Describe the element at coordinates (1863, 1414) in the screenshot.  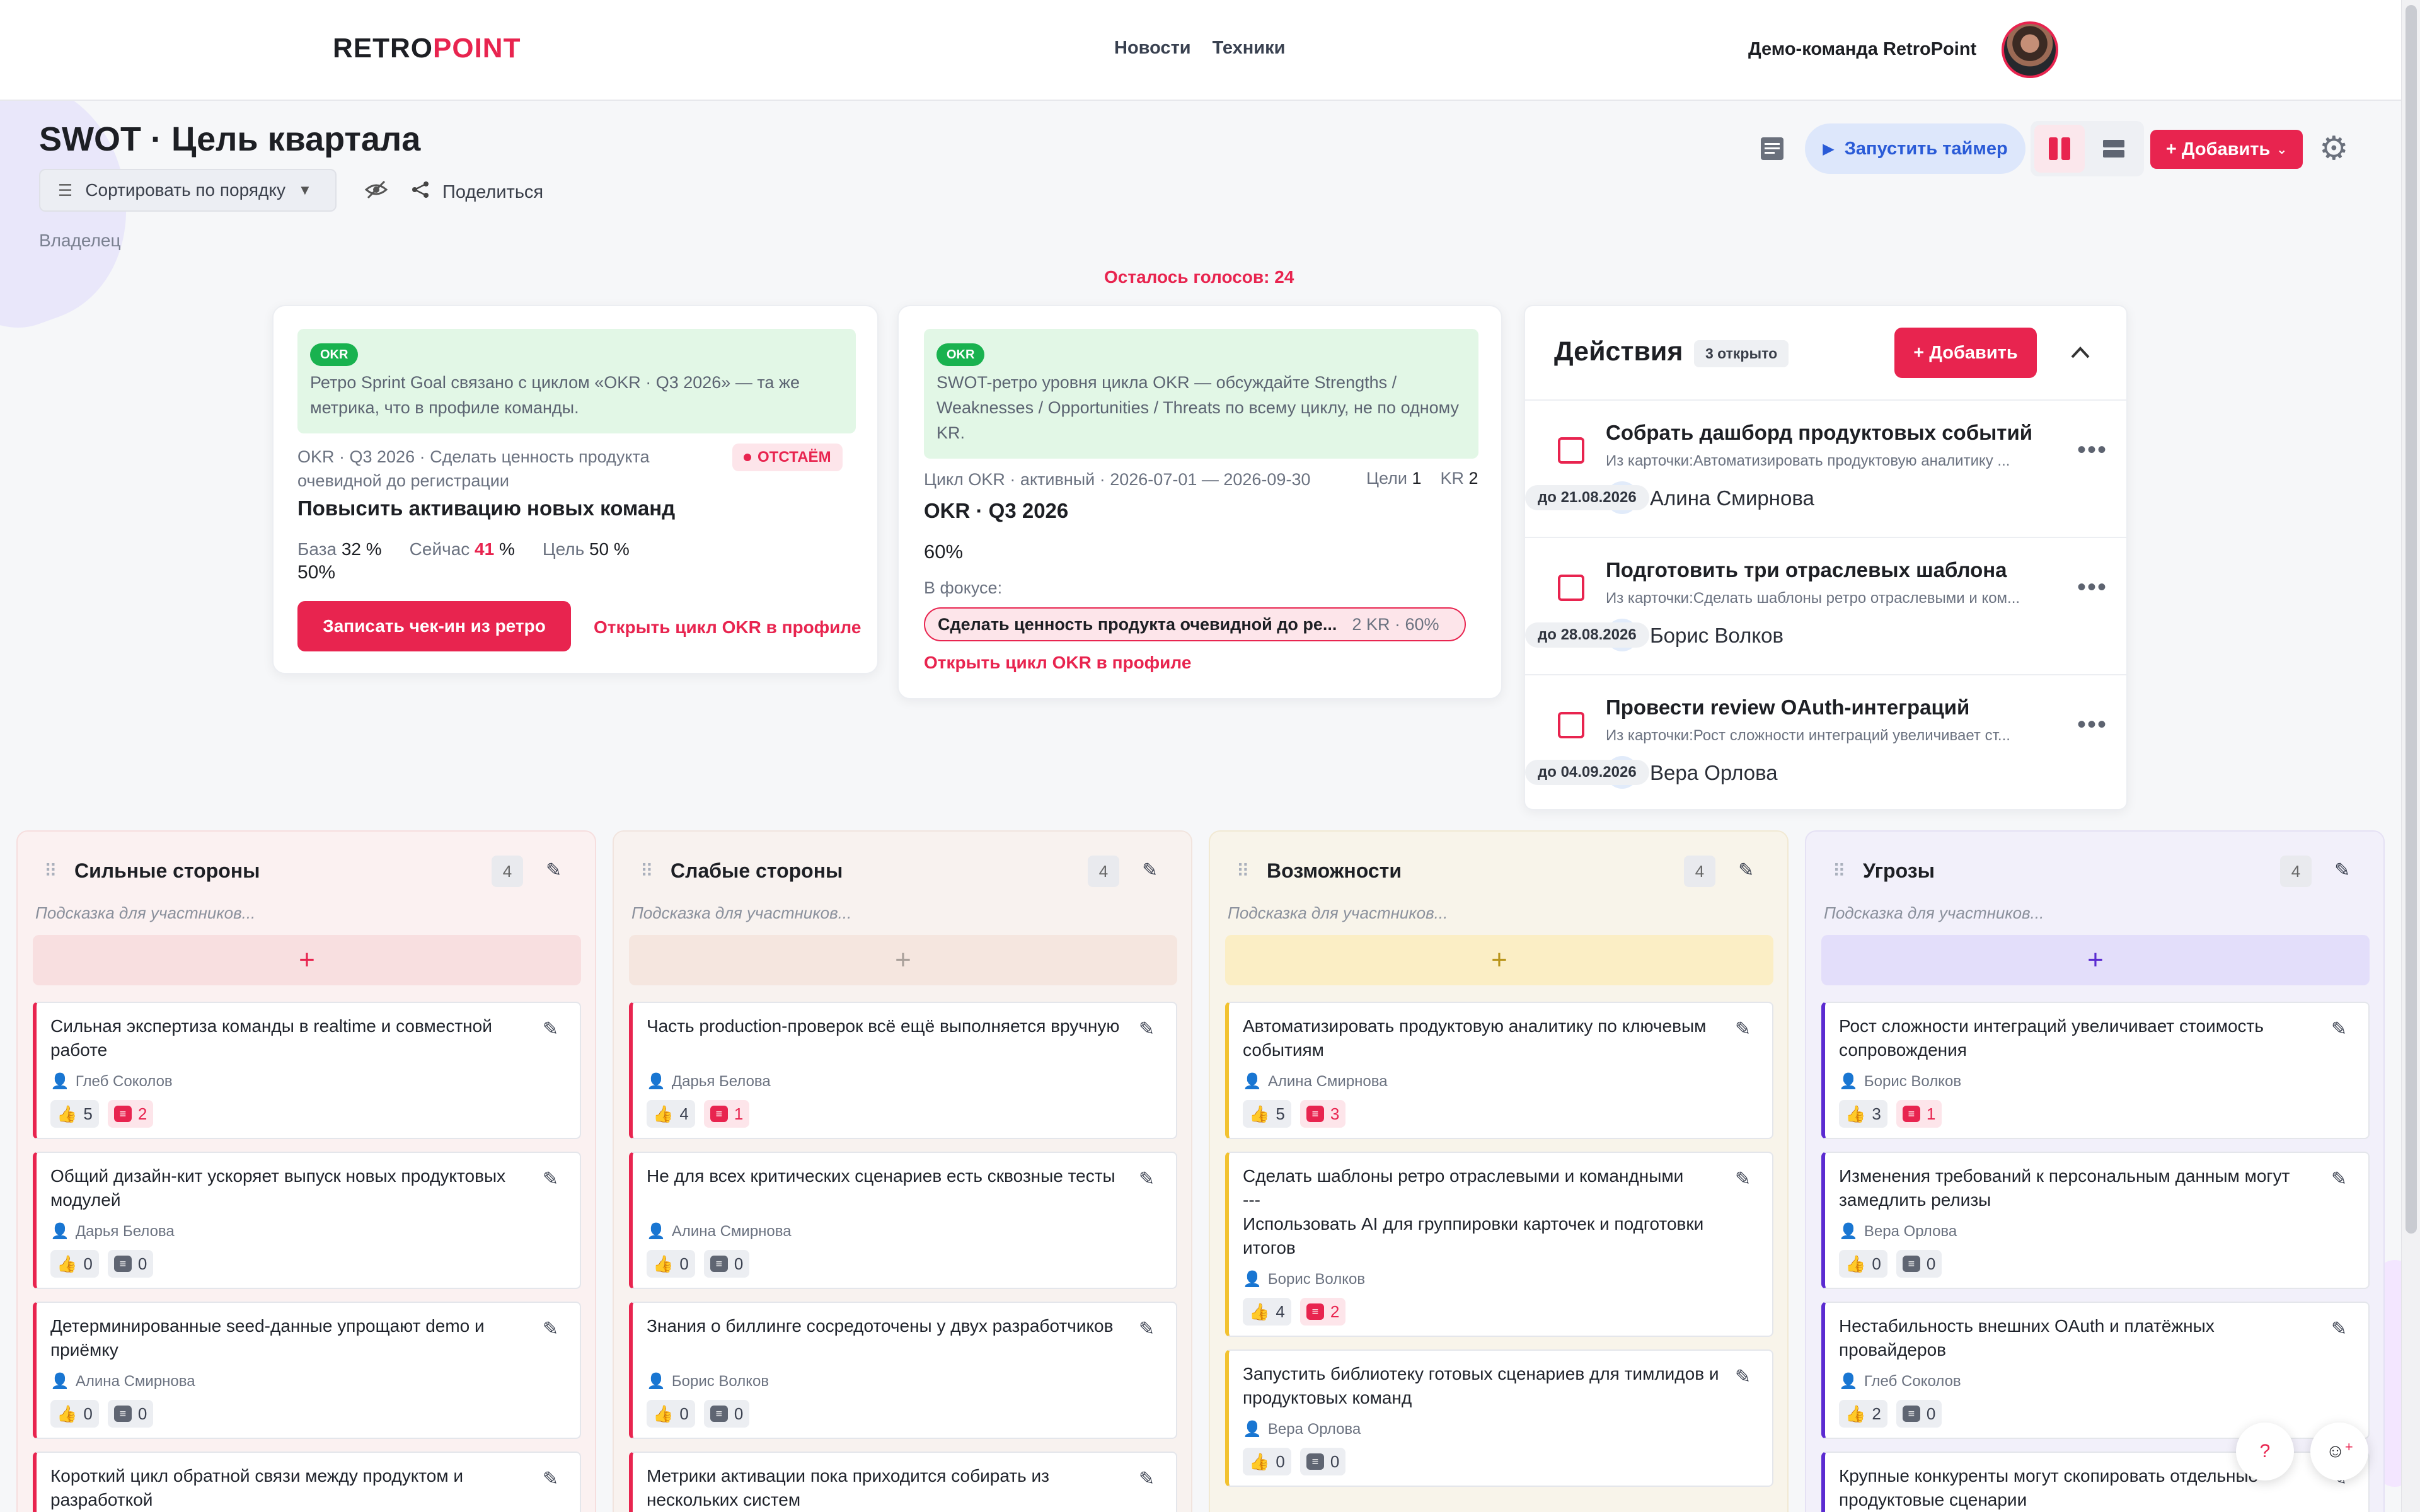
I see `like-button: 👍 2` at that location.